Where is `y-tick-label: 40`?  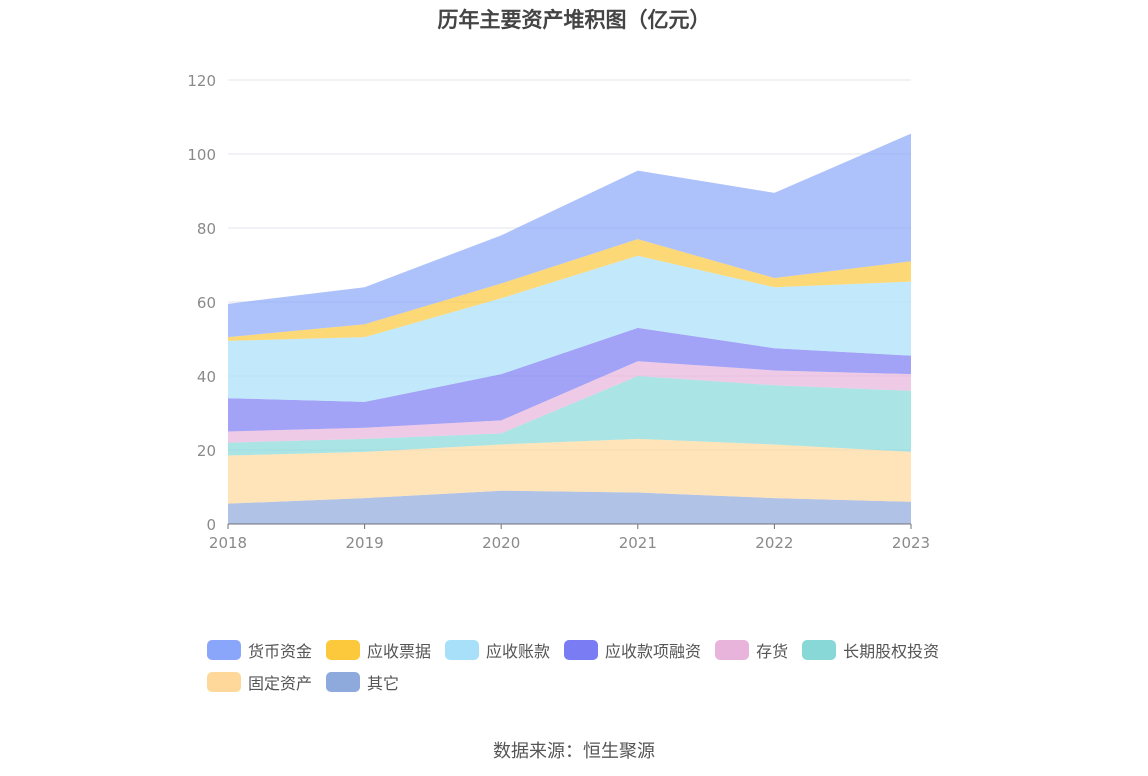
y-tick-label: 40 is located at coordinates (206, 377).